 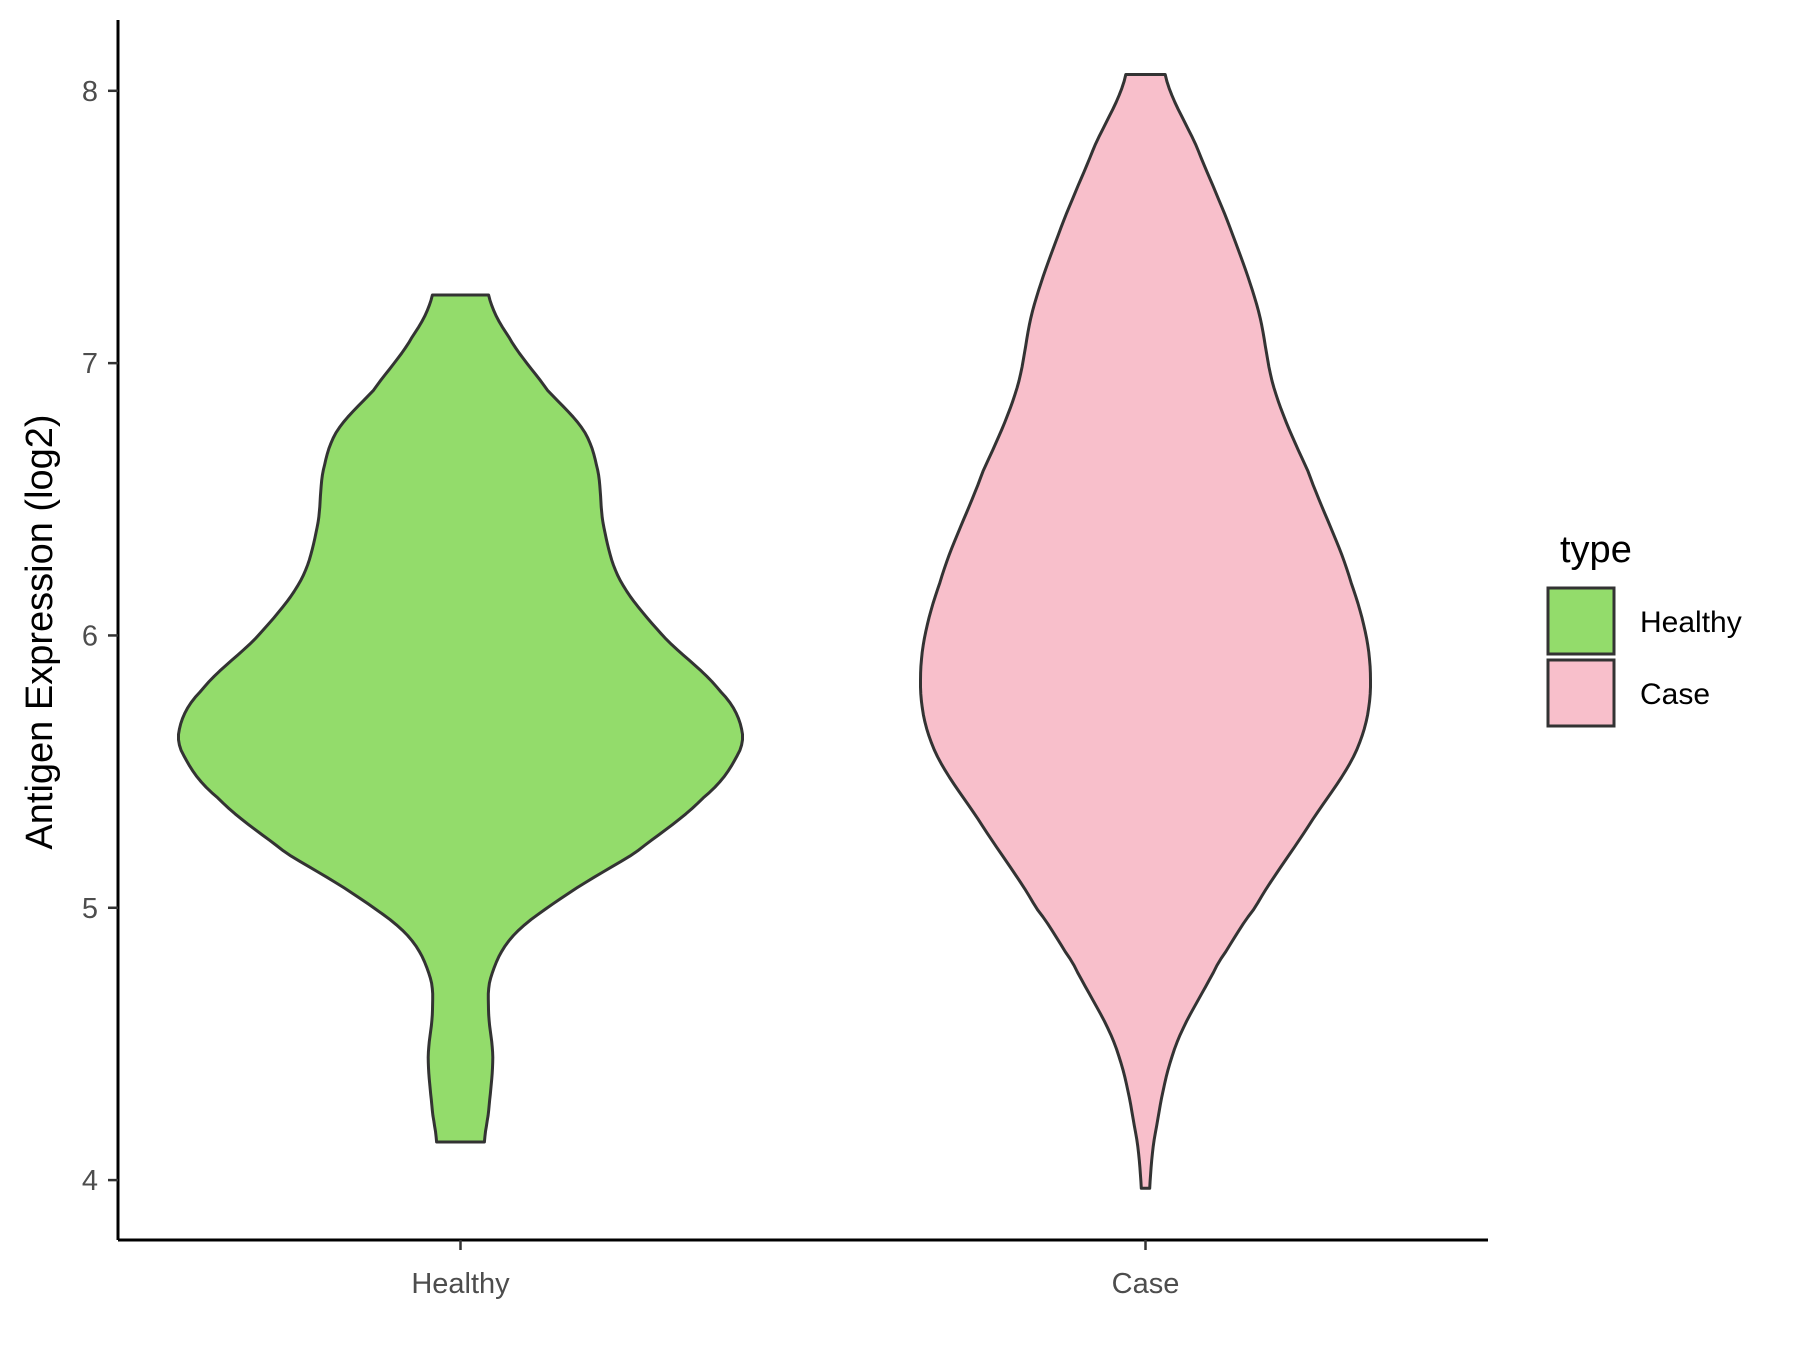 What do you see at coordinates (90, 364) in the screenshot?
I see `y-tick-label: 7` at bounding box center [90, 364].